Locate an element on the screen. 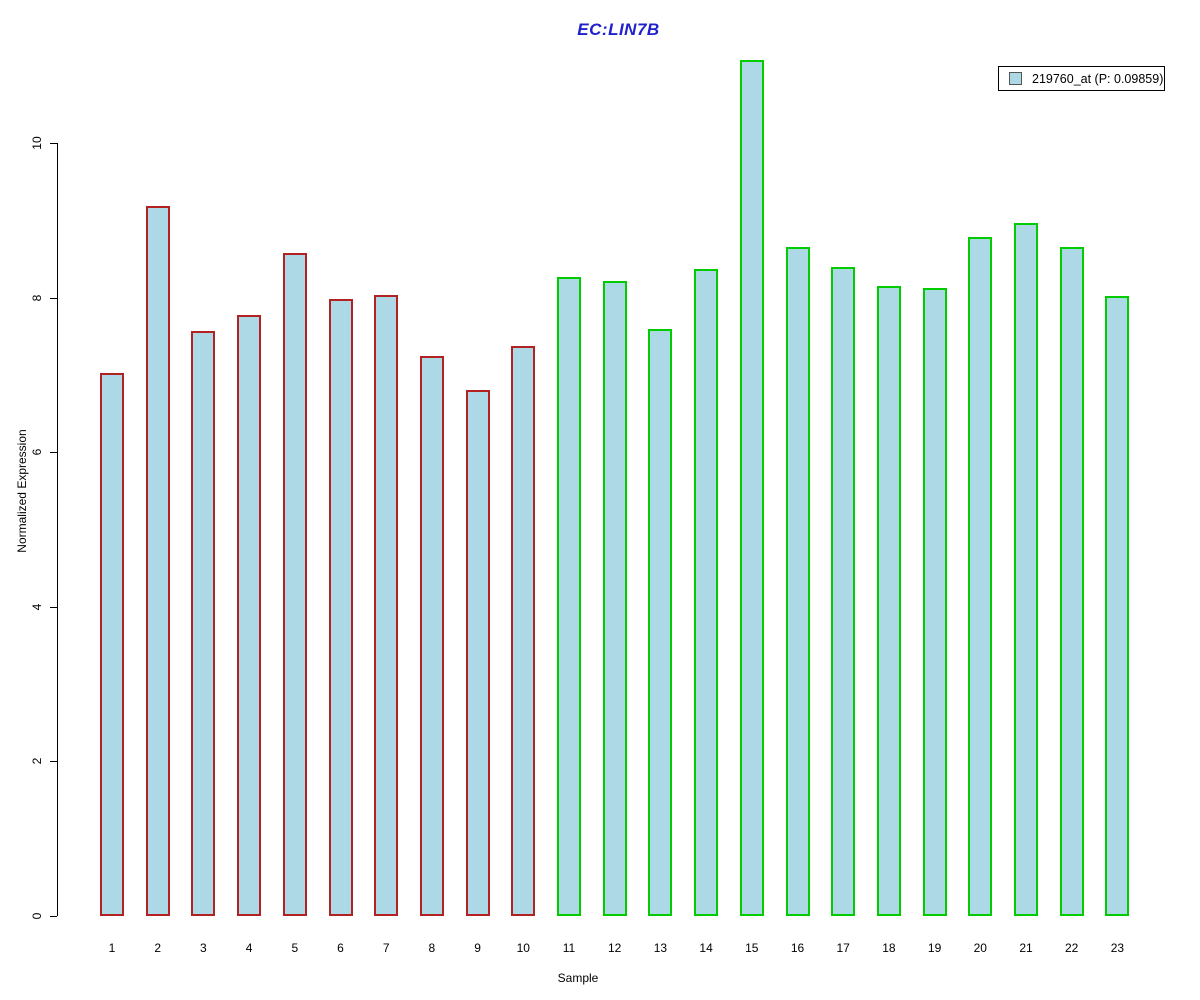 The width and height of the screenshot is (1200, 1000). x-tick-label: 1 is located at coordinates (112, 948).